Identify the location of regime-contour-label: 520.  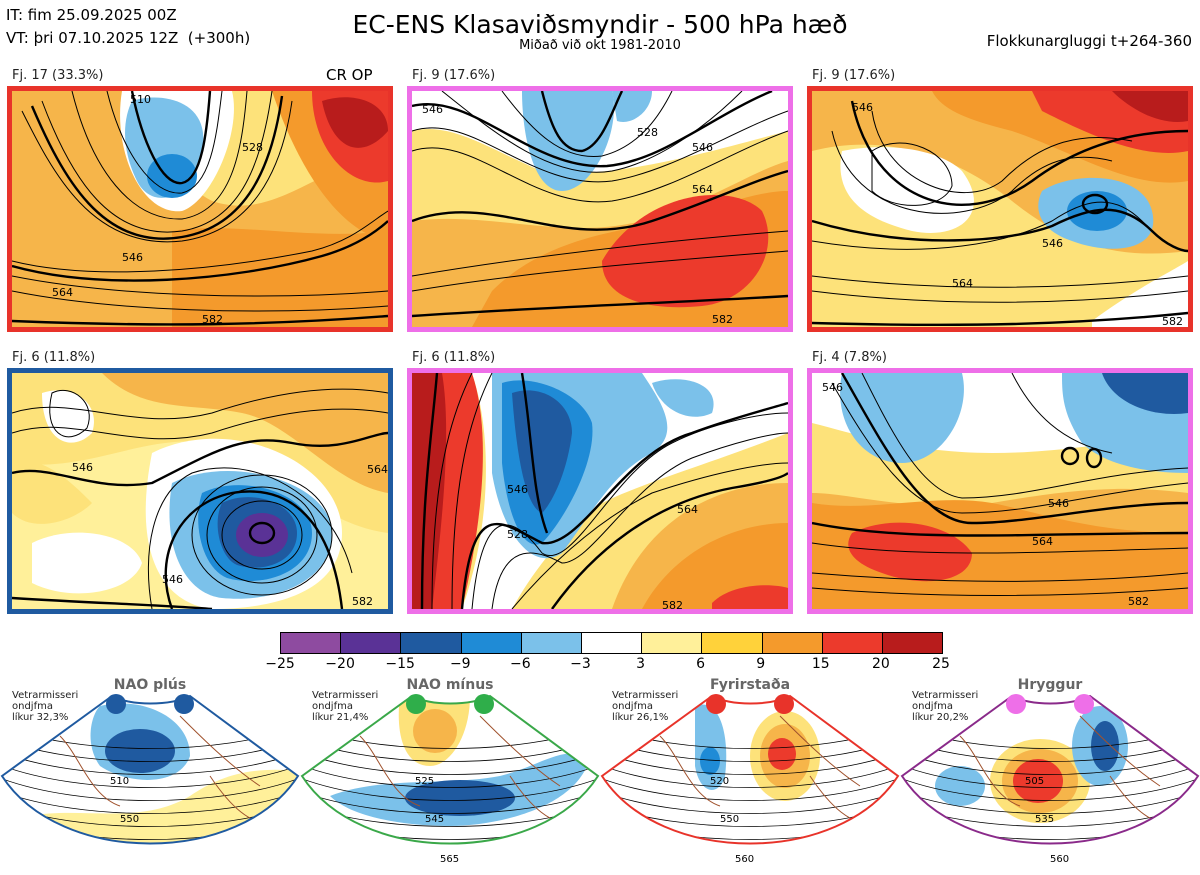
(720, 781).